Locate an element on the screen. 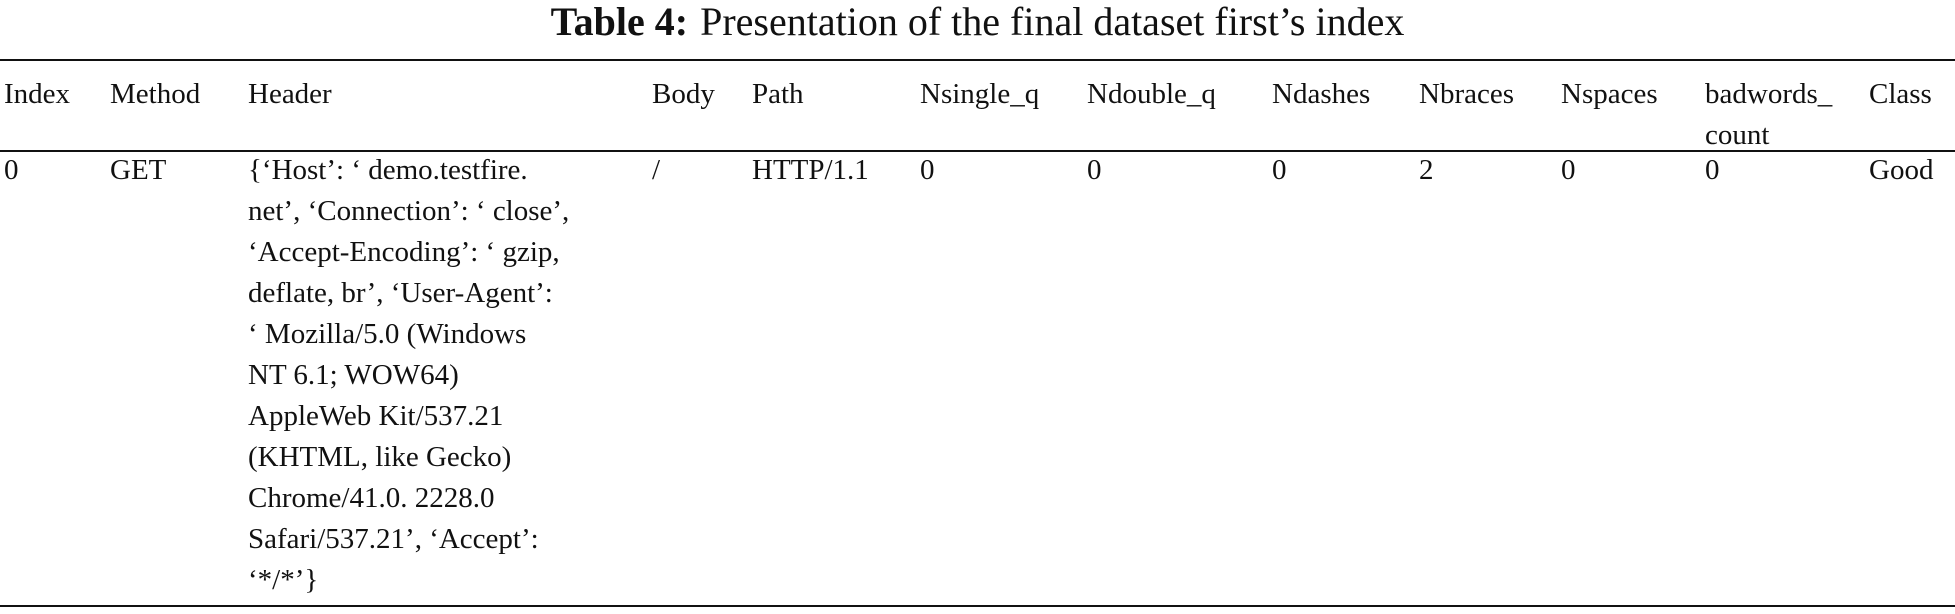 This screenshot has width=1955, height=614. bottom-rule is located at coordinates (977, 606).